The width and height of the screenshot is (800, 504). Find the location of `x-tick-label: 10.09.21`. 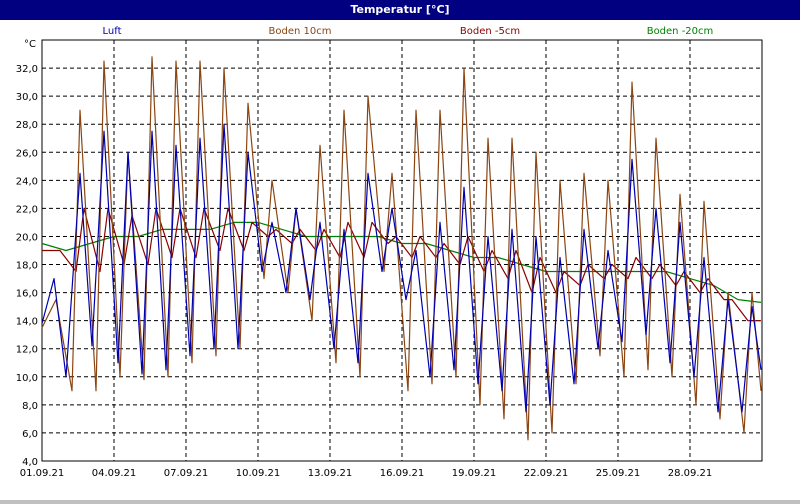

x-tick-label: 10.09.21 is located at coordinates (258, 473).